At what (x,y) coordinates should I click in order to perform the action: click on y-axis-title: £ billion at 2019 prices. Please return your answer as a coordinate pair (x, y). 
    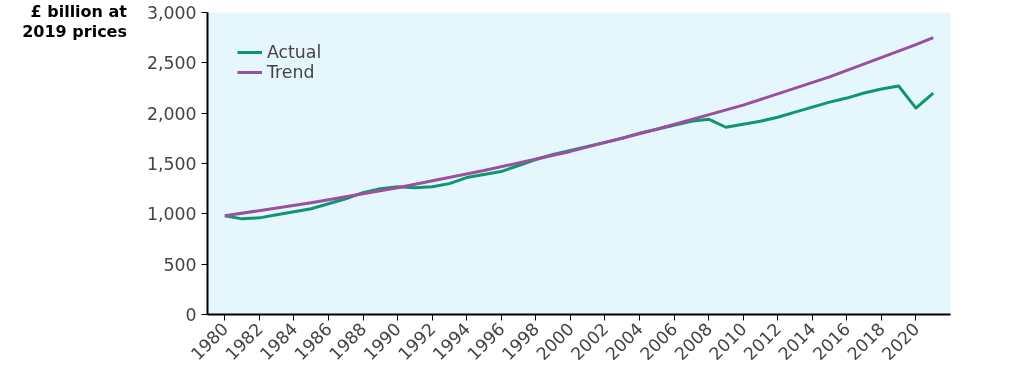
    Looking at the image, I should click on (74, 22).